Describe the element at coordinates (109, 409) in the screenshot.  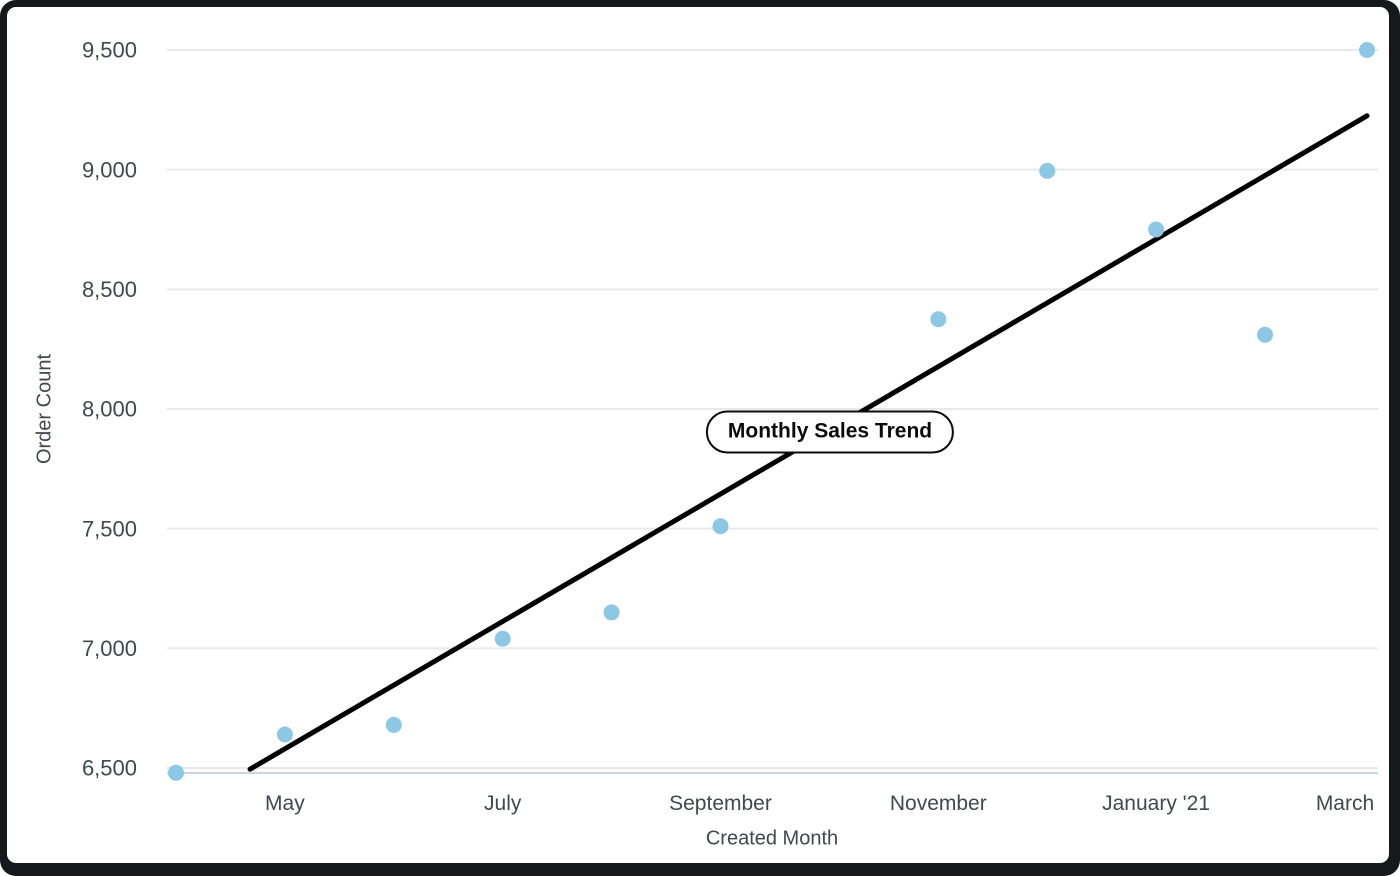
I see `y-tick-label: 8,000` at that location.